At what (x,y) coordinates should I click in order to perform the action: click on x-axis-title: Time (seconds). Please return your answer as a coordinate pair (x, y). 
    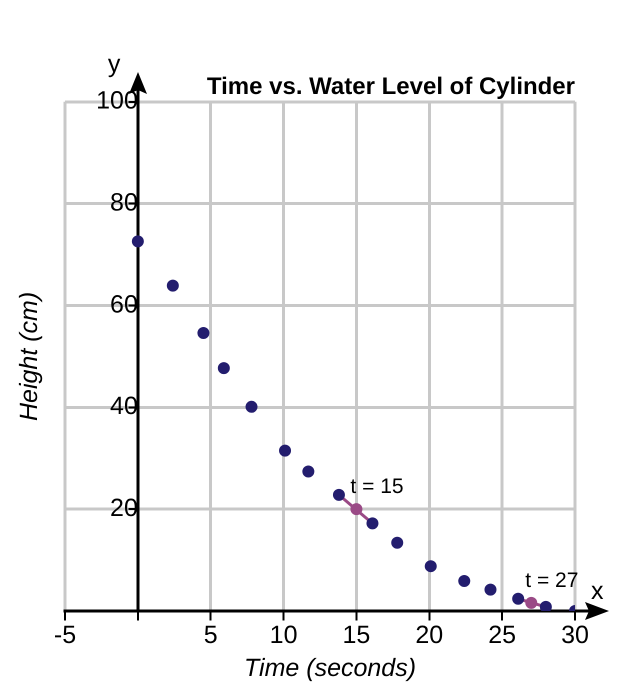
    Looking at the image, I should click on (330, 668).